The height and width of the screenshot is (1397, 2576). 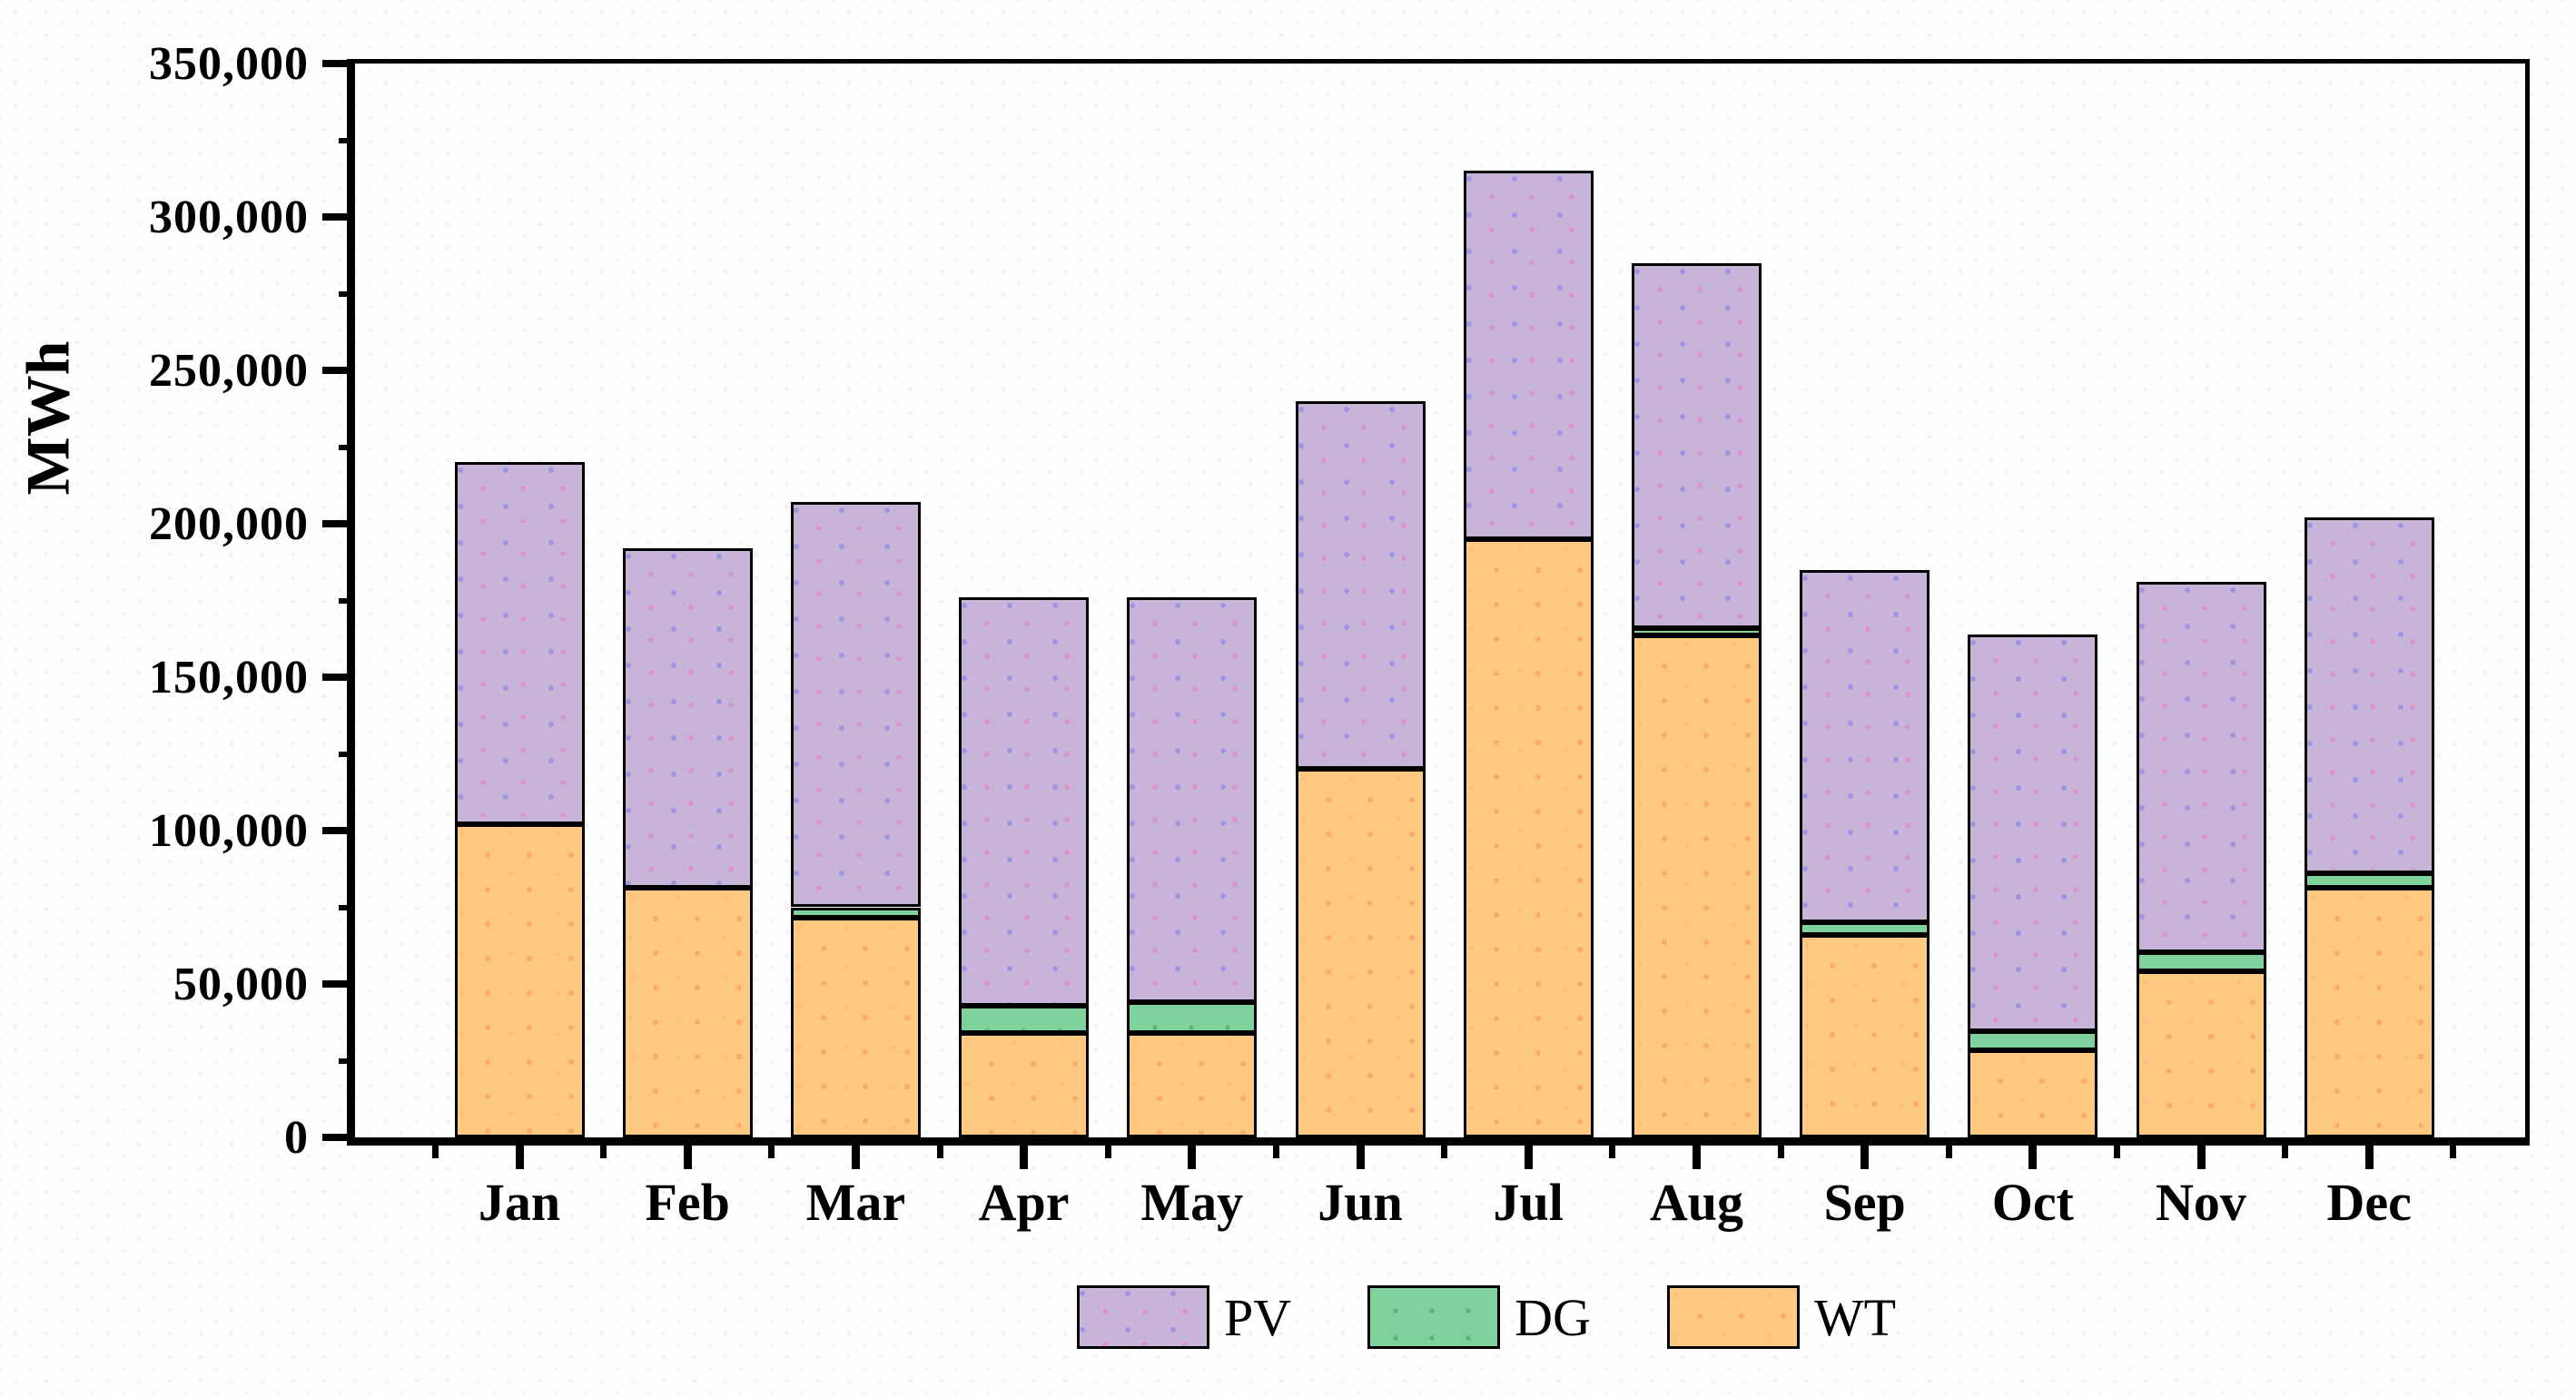 What do you see at coordinates (2033, 1093) in the screenshot?
I see `bar-segment-wt-oct` at bounding box center [2033, 1093].